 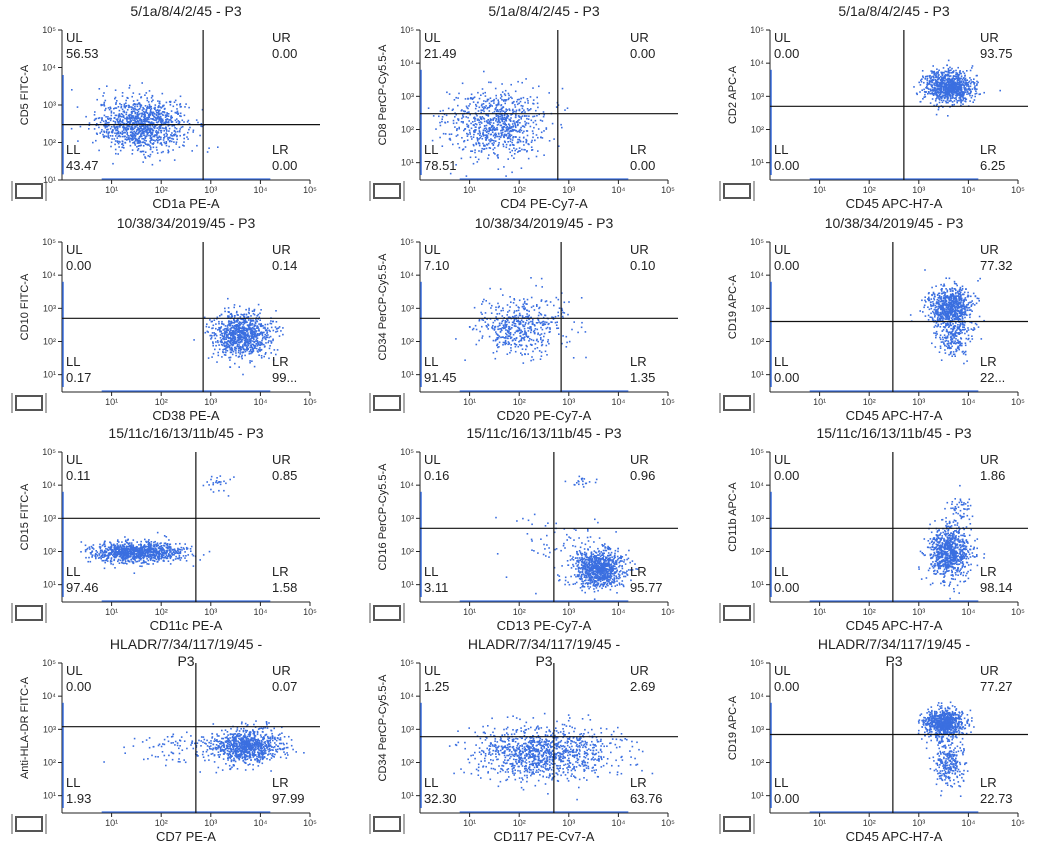 I want to click on quadrant-percent-ul: 7.10, so click(x=436, y=265).